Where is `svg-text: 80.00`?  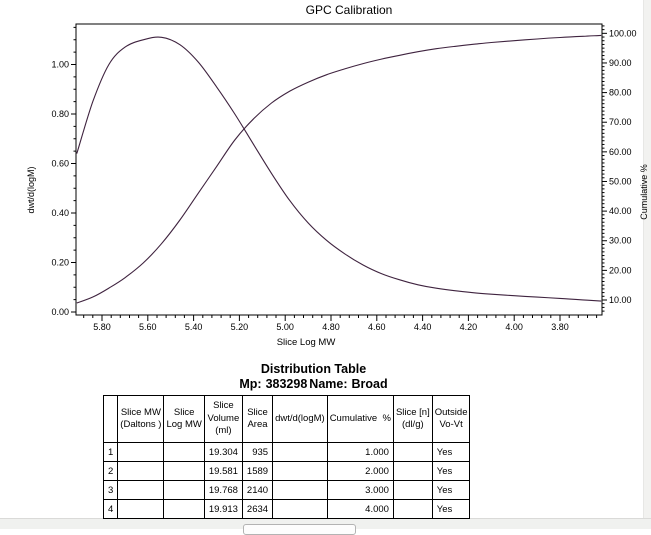 svg-text: 80.00 is located at coordinates (620, 93).